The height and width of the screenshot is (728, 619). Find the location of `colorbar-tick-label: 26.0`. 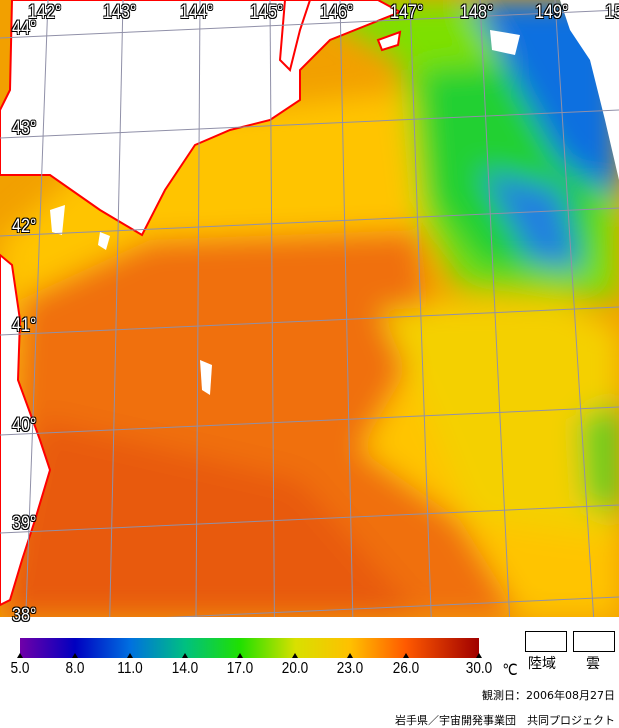

colorbar-tick-label: 26.0 is located at coordinates (405, 668).